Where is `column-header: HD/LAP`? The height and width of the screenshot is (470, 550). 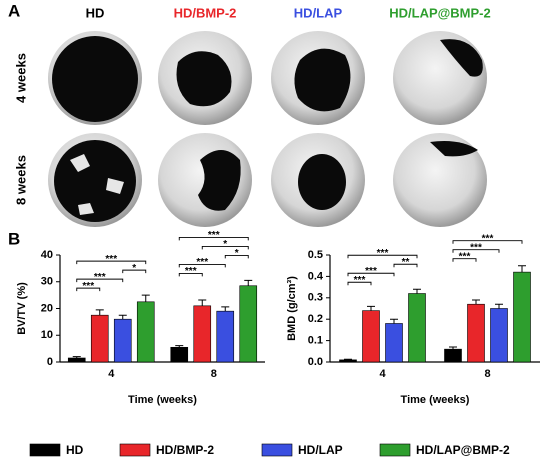
column-header: HD/LAP is located at coordinates (318, 12).